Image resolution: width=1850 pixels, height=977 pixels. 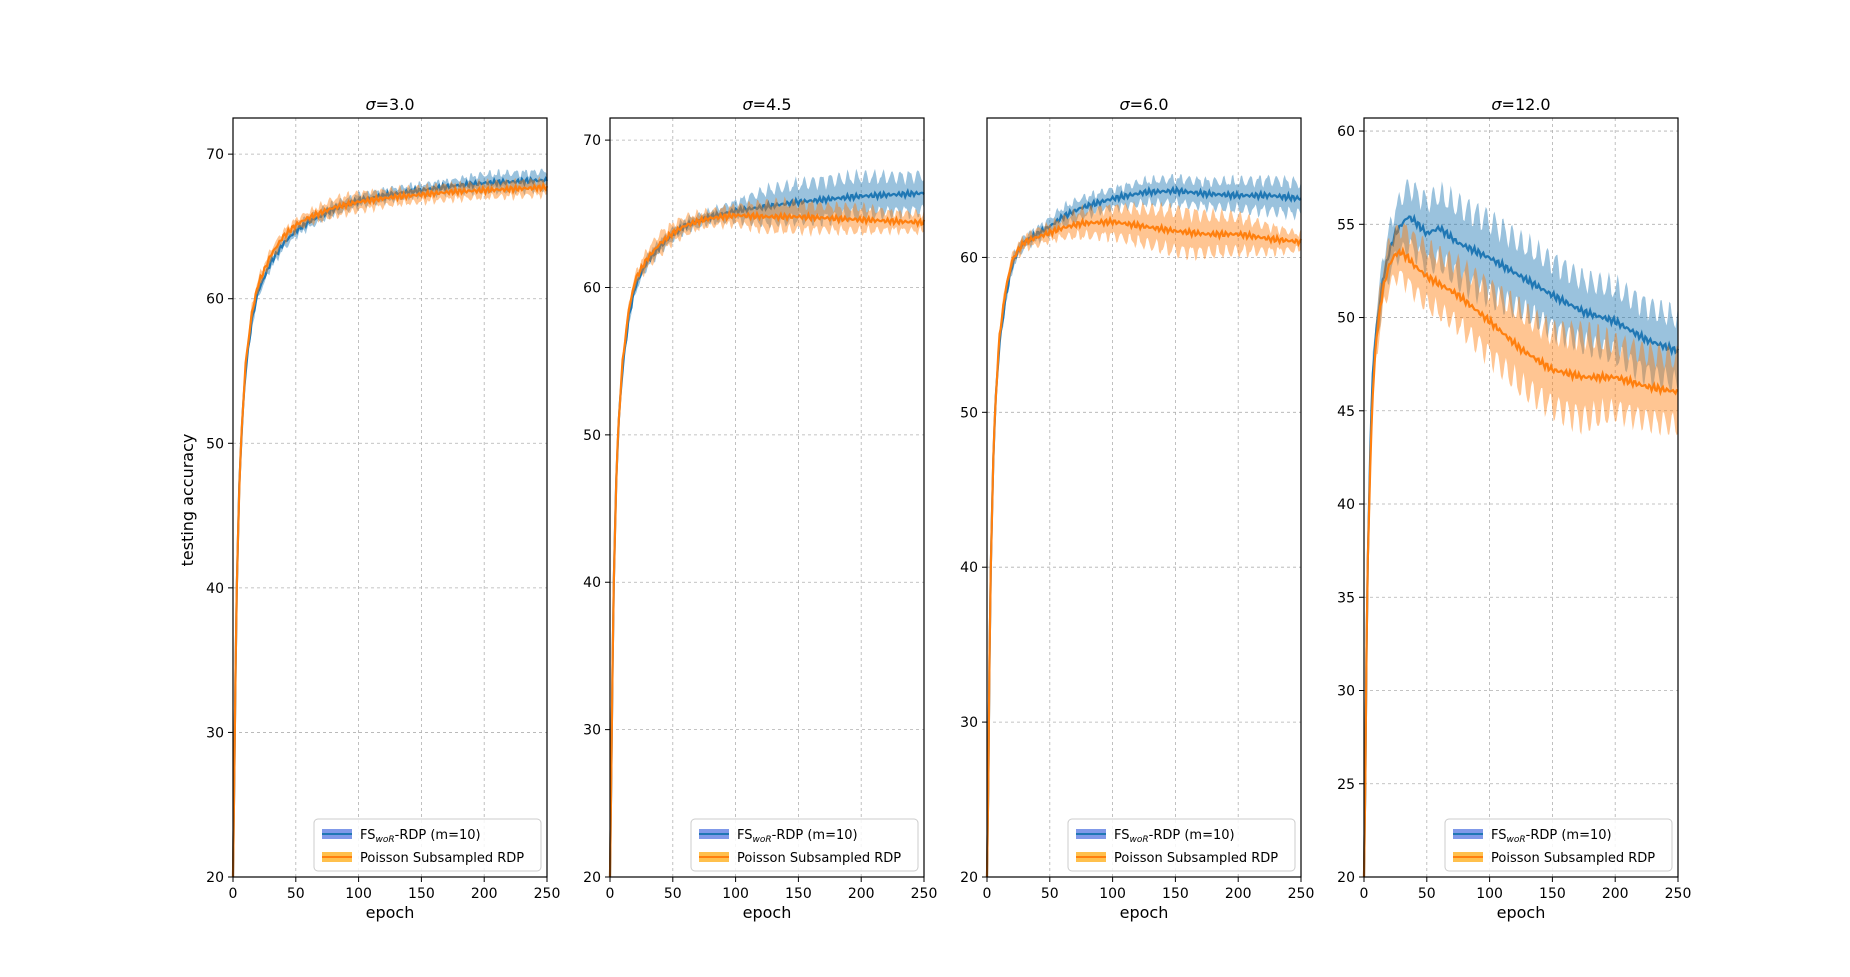 I want to click on sigma-value: =3.0, so click(x=395, y=104).